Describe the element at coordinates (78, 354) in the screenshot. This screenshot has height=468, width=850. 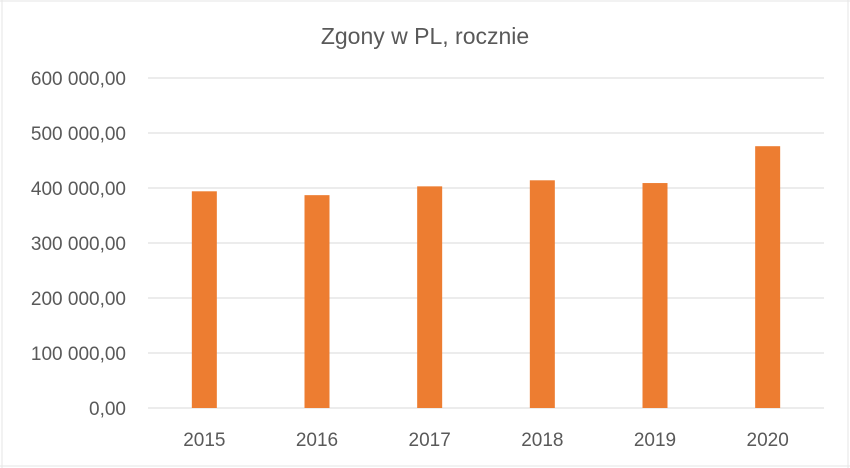
I see `y-tick-label: 100 000,00` at that location.